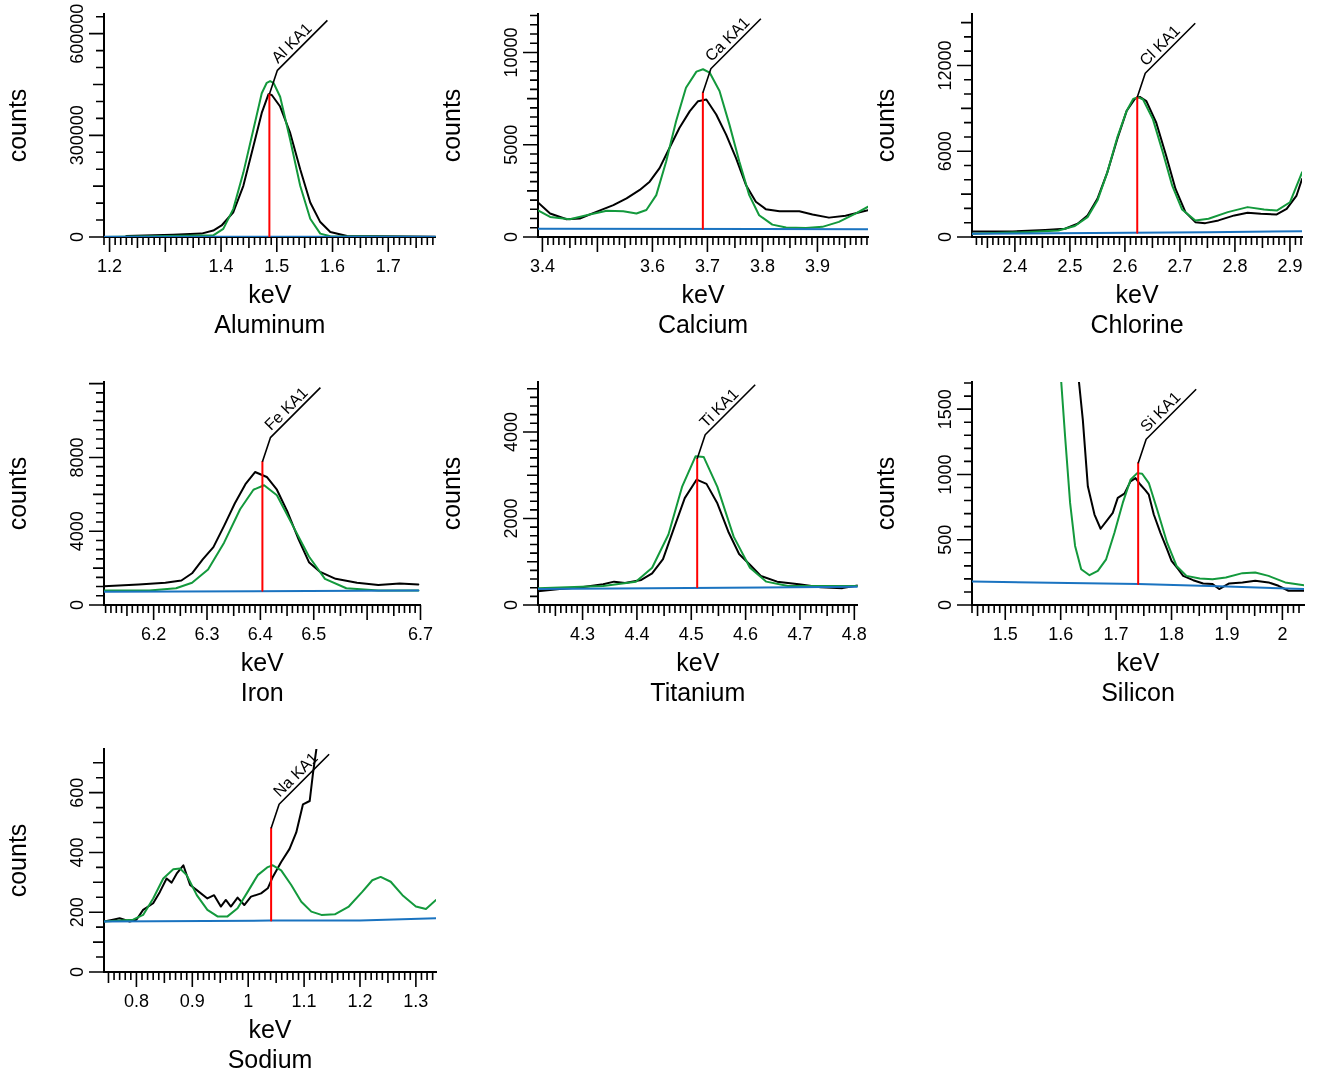 Image resolution: width=1326 pixels, height=1082 pixels. What do you see at coordinates (698, 691) in the screenshot?
I see `text: Titanium` at bounding box center [698, 691].